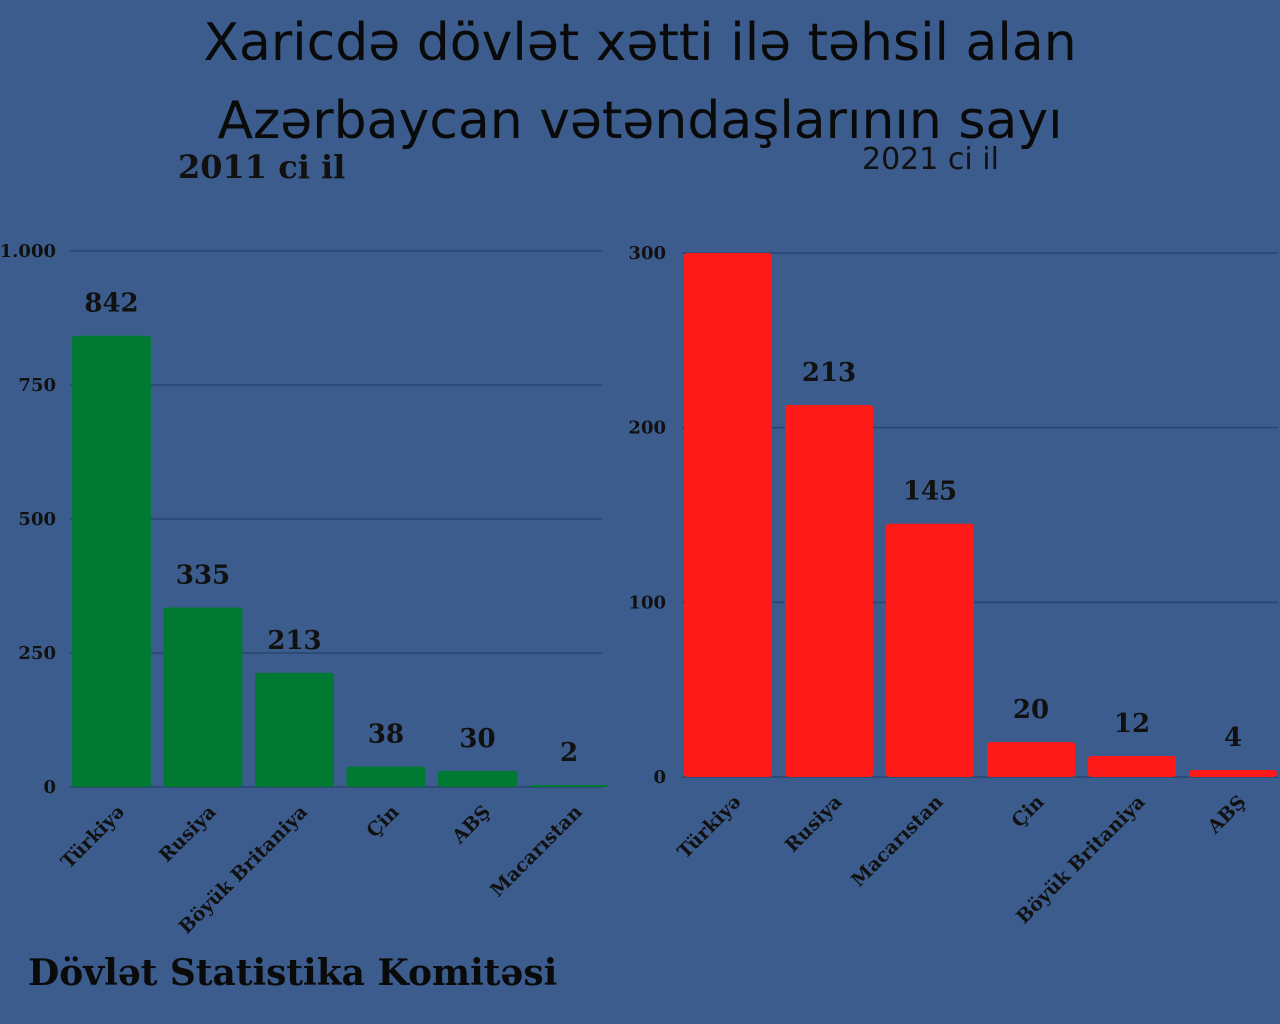 The width and height of the screenshot is (1280, 1024). I want to click on y-tick-label: 1.000, so click(28, 251).